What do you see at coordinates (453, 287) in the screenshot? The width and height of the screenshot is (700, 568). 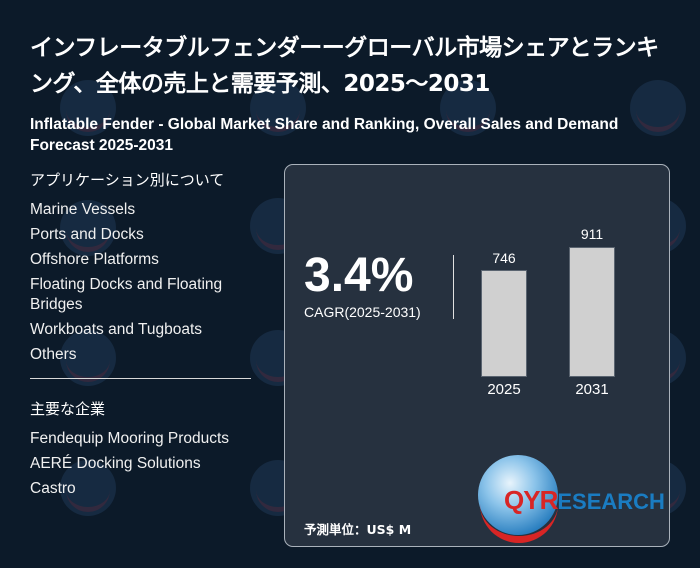 I see `panel-divider` at bounding box center [453, 287].